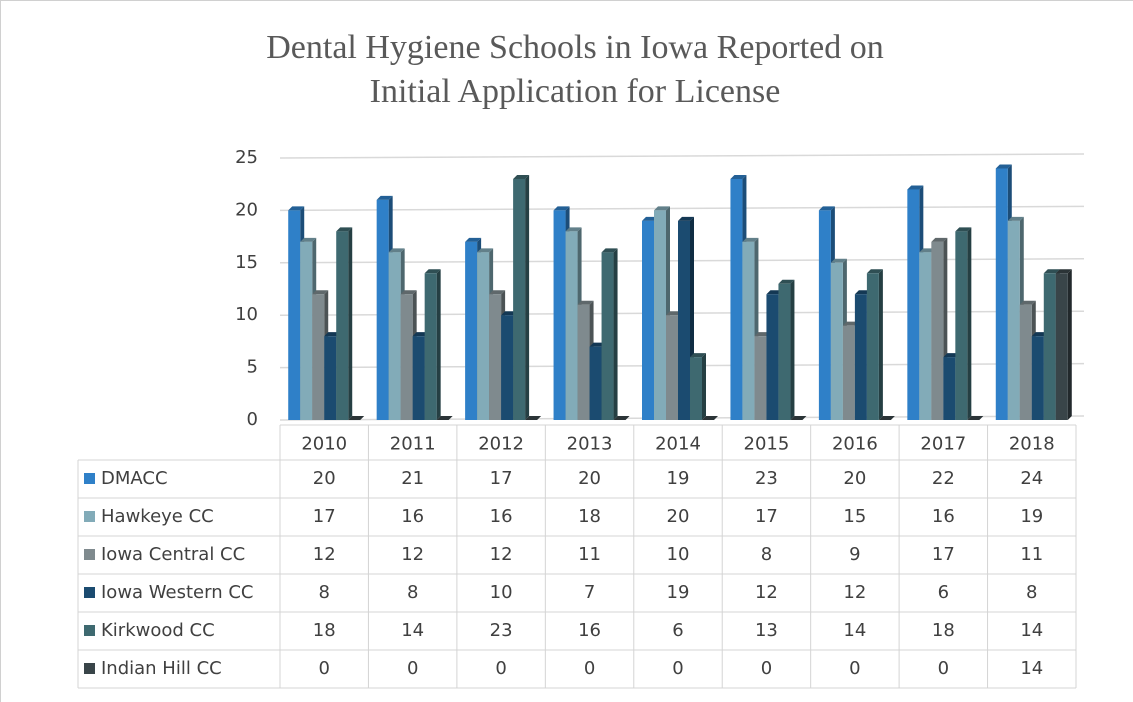  I want to click on x-tick-label: 2014, so click(678, 444).